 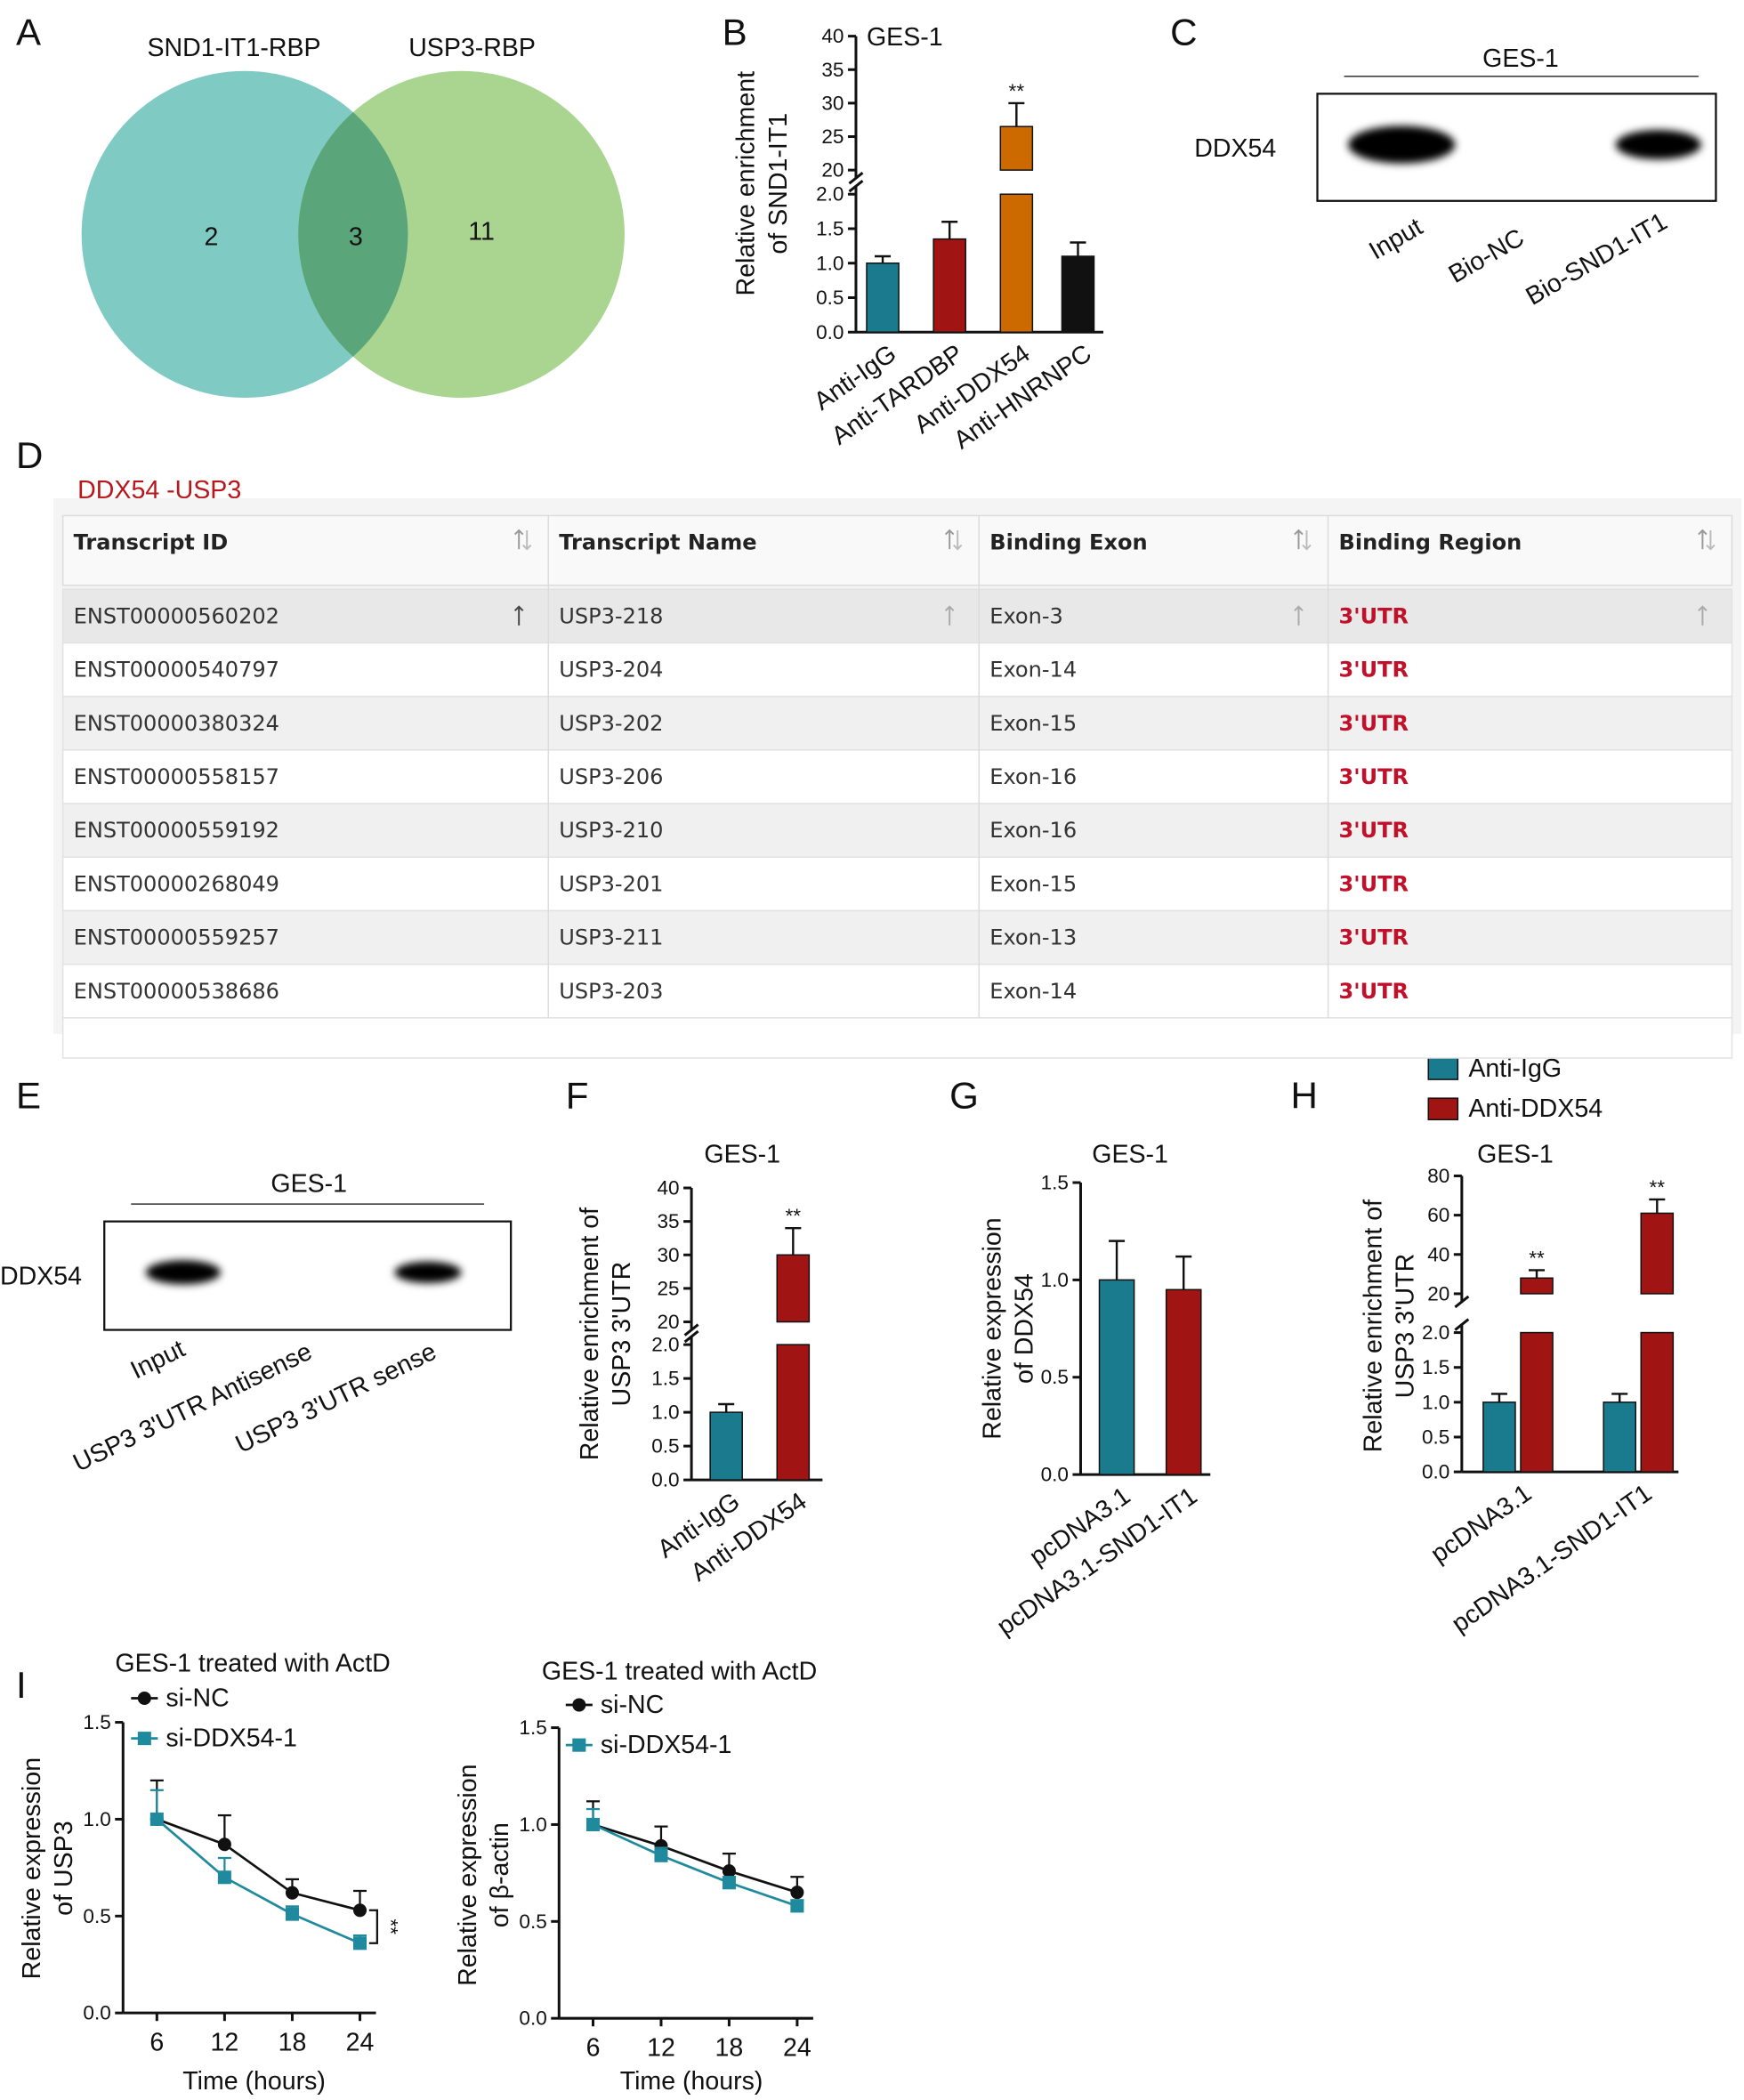 What do you see at coordinates (151, 542) in the screenshot?
I see `table-header: Transcript ID` at bounding box center [151, 542].